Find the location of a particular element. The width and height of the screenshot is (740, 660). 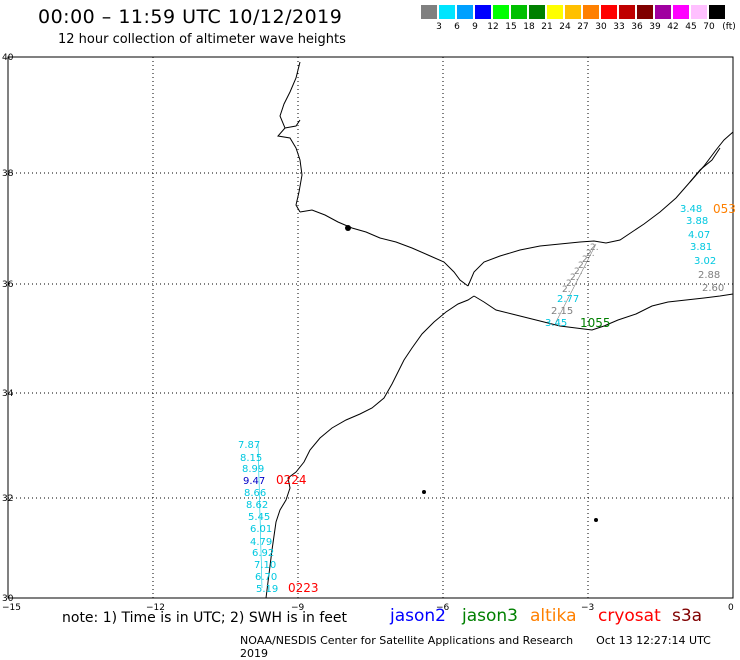

swh-value: 8.62 is located at coordinates (257, 505).